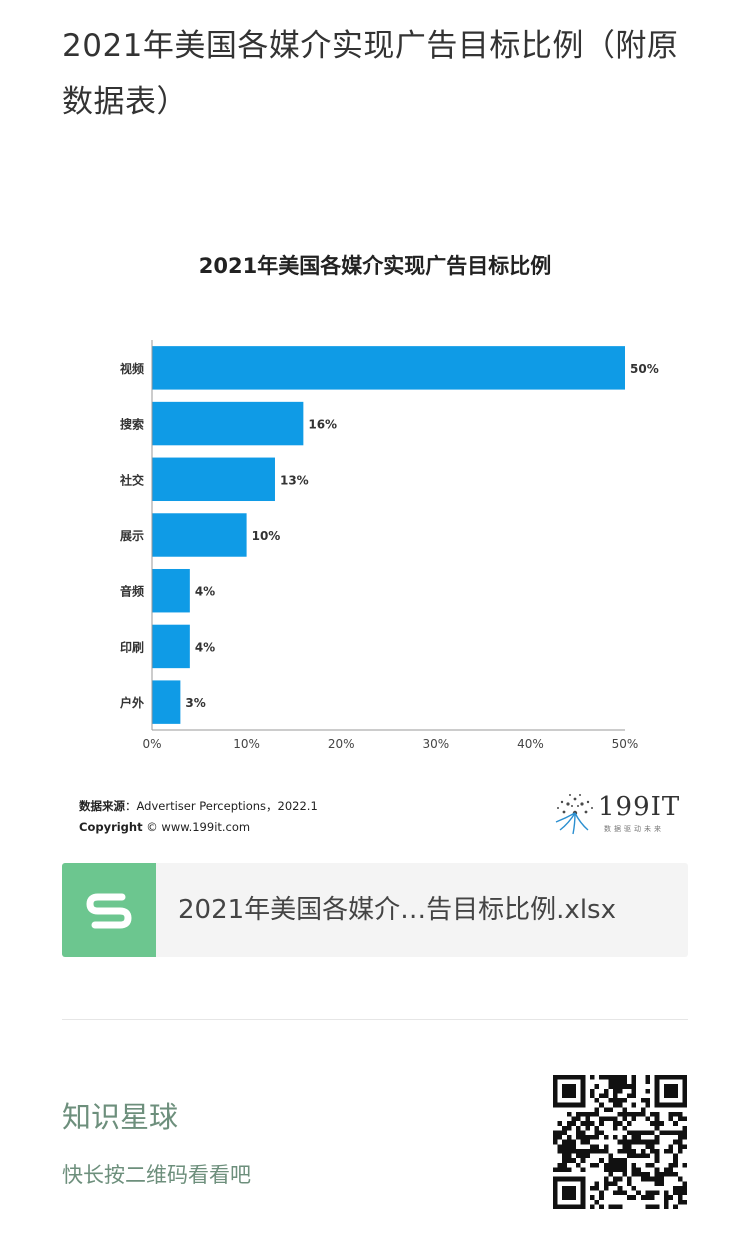  What do you see at coordinates (574, 814) in the screenshot?
I see `dandelion-logo-icon` at bounding box center [574, 814].